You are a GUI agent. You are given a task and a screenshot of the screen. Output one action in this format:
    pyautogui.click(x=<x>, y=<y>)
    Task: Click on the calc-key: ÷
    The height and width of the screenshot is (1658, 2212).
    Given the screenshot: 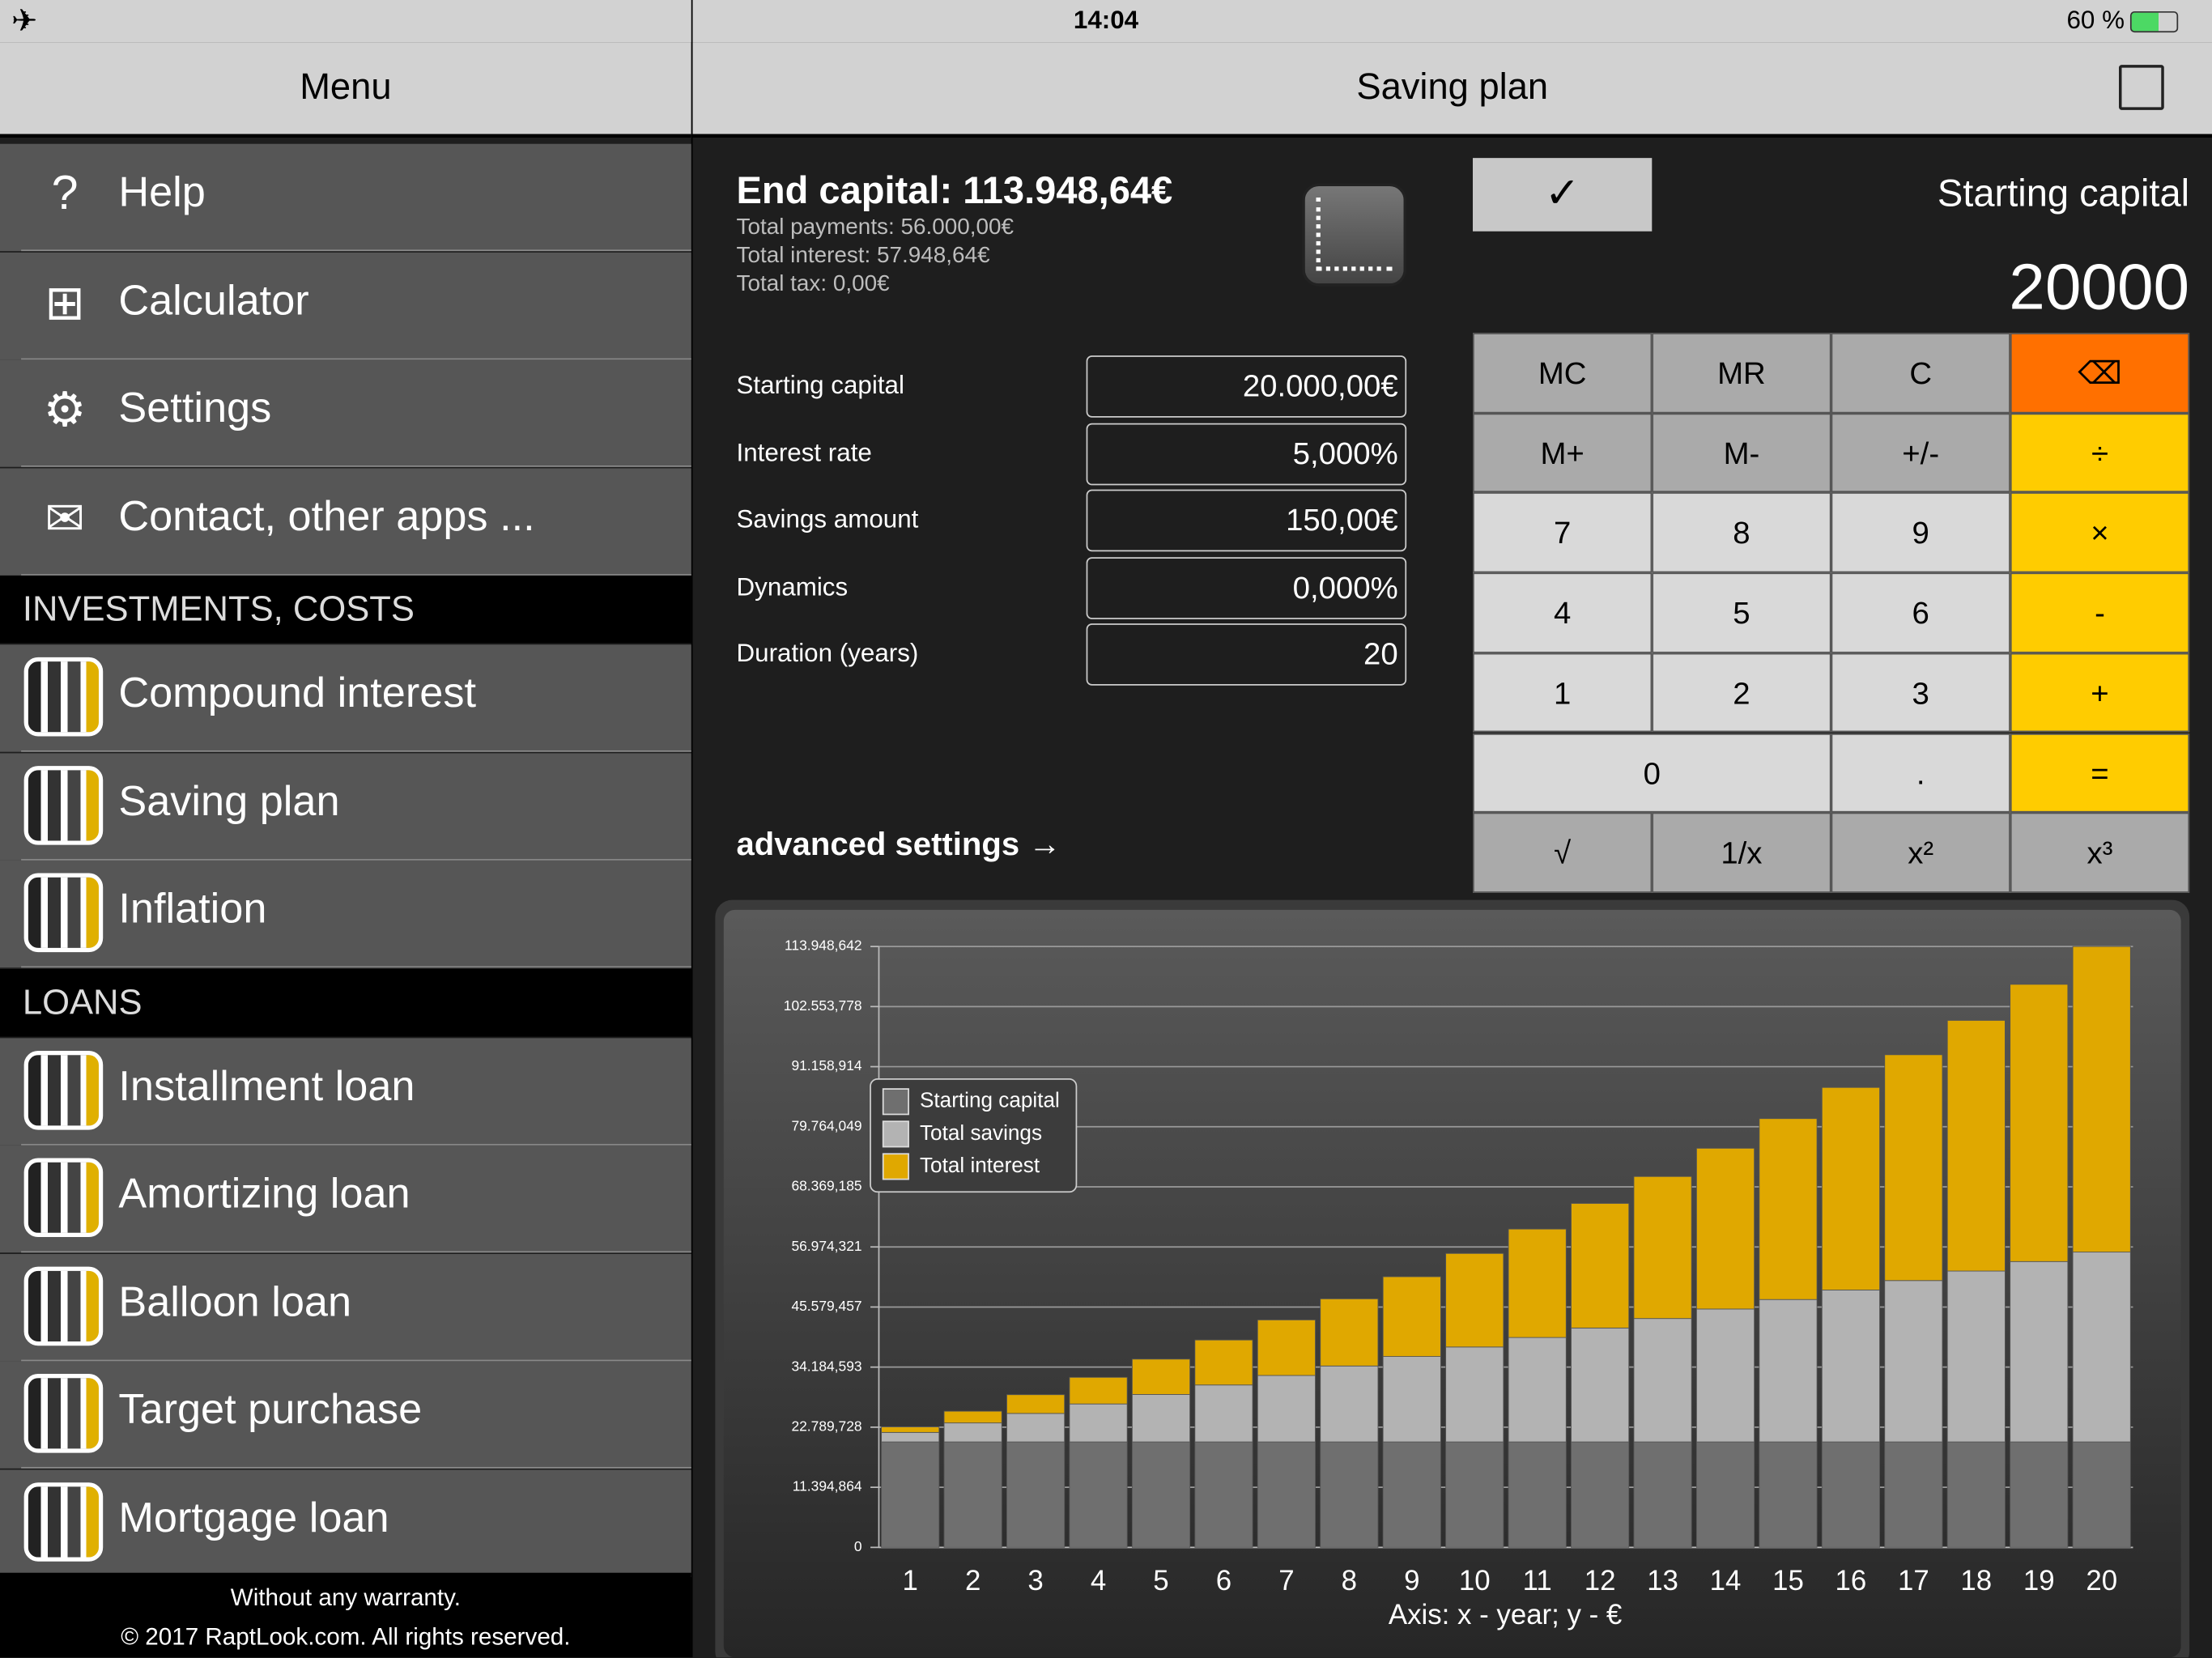 What is the action you would take?
    pyautogui.click(x=2100, y=452)
    